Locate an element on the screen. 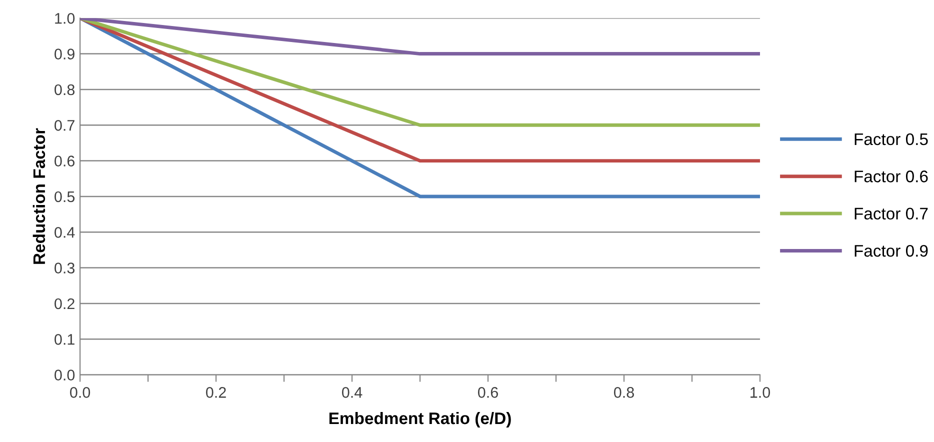 The height and width of the screenshot is (442, 934). y-tick-label: 0.5 is located at coordinates (64, 196).